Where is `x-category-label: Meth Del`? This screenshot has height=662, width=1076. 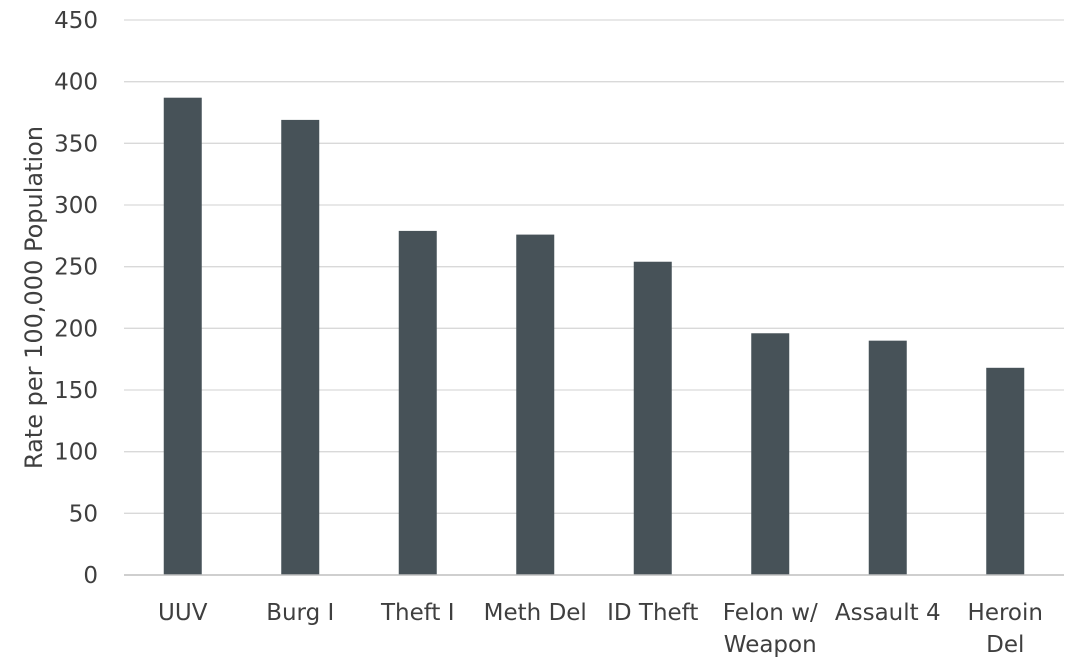
x-category-label: Meth Del is located at coordinates (535, 613).